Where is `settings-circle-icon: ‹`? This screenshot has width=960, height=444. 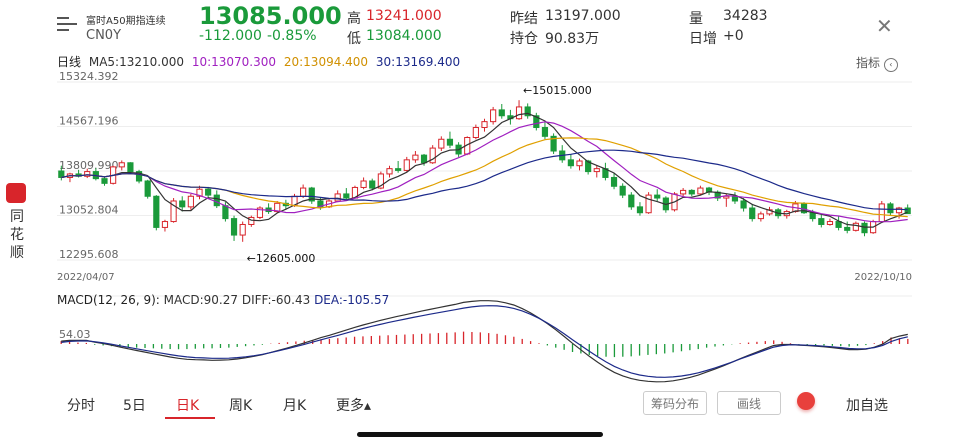 settings-circle-icon: ‹ is located at coordinates (890, 65).